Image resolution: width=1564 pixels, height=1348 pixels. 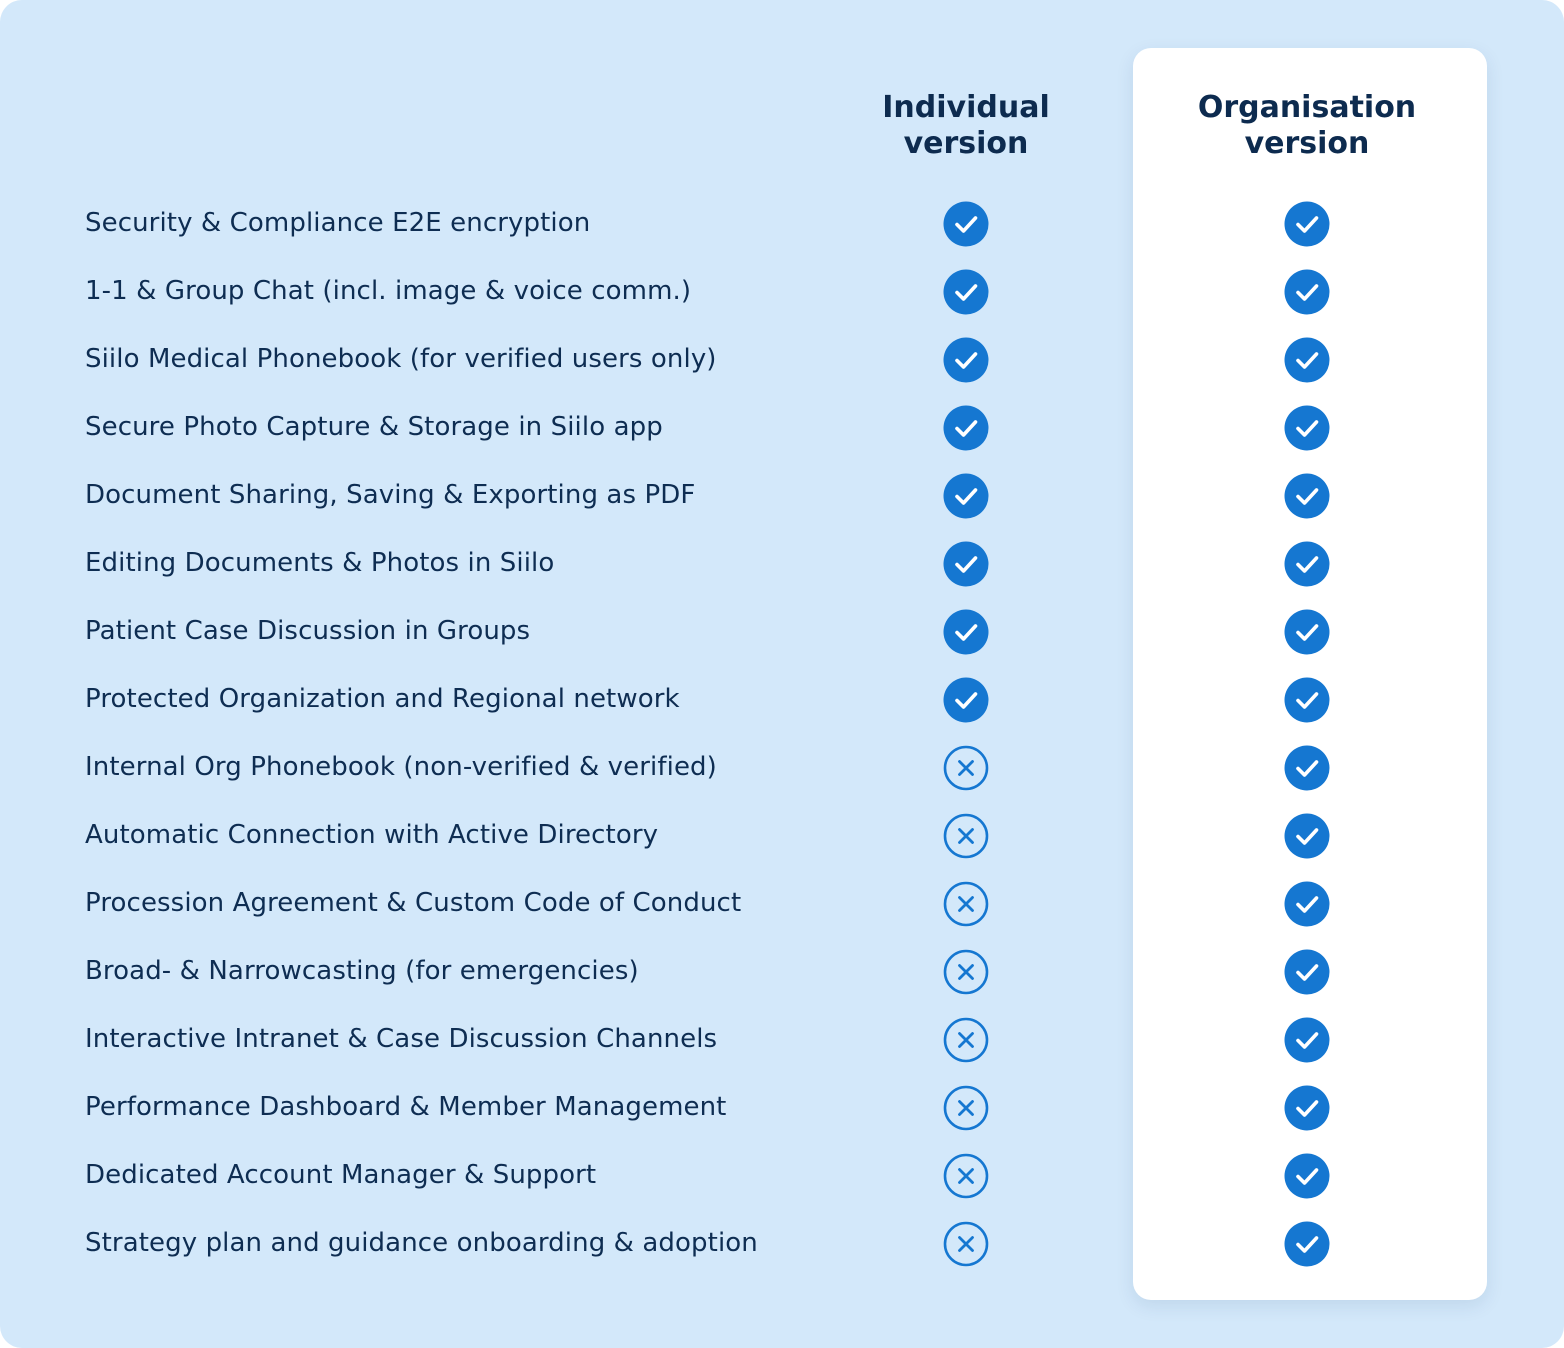 What do you see at coordinates (782, 563) in the screenshot?
I see `feature-row: Editing Documents & Photos in Siilo` at bounding box center [782, 563].